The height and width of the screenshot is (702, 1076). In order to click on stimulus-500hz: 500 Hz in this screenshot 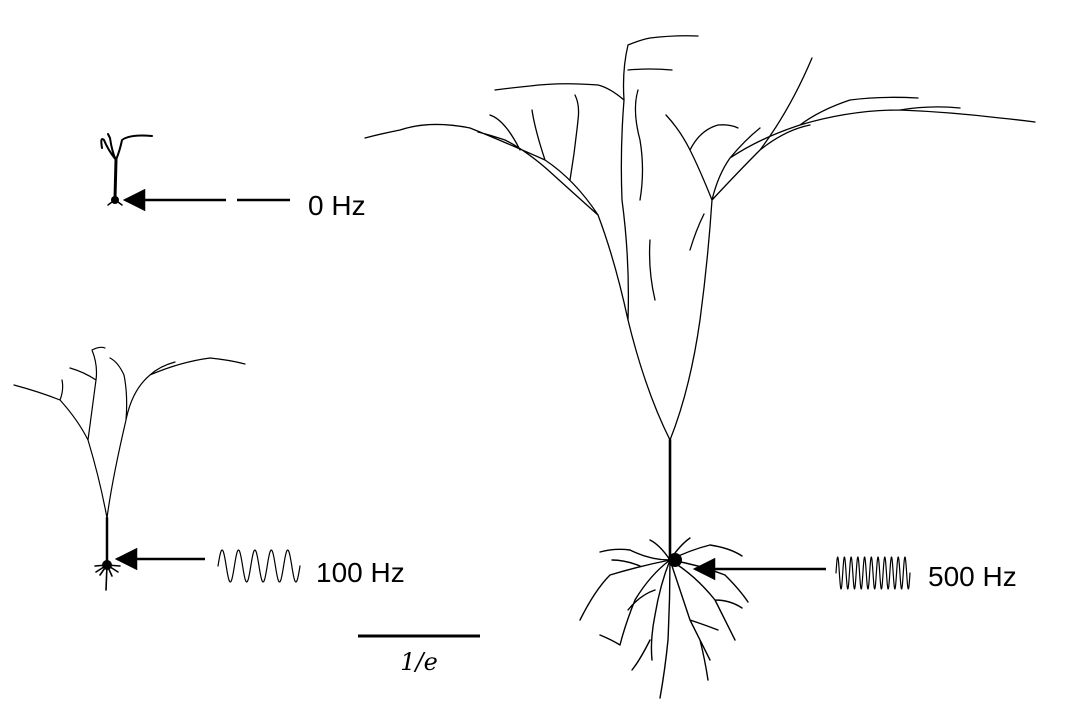, I will do `click(854, 574)`.